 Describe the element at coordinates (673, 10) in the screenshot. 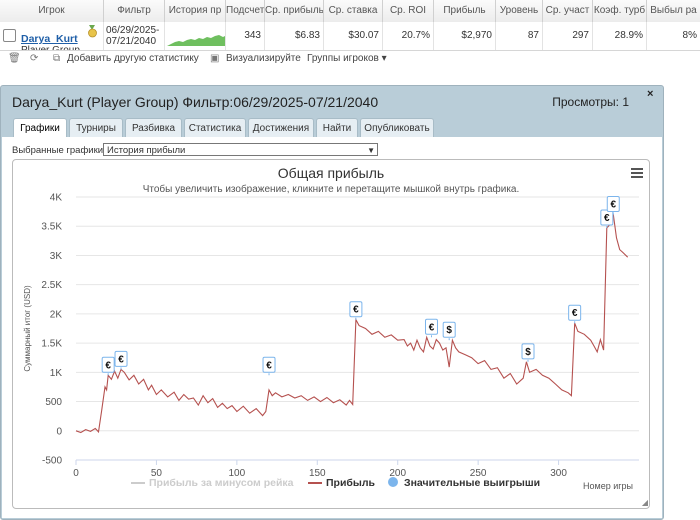

I see `column-header-early-out: Выбыл ра` at that location.